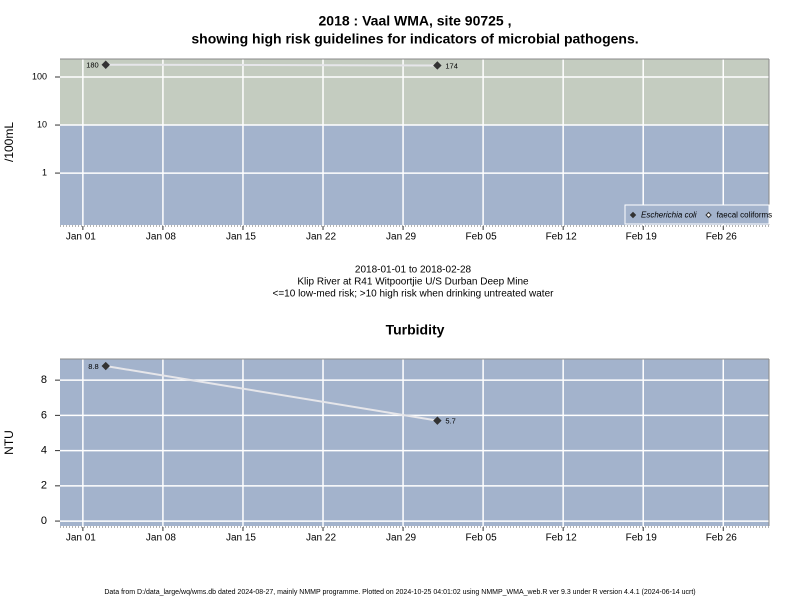 This screenshot has height=600, width=800. I want to click on chart-title: Turbidity, so click(415, 330).